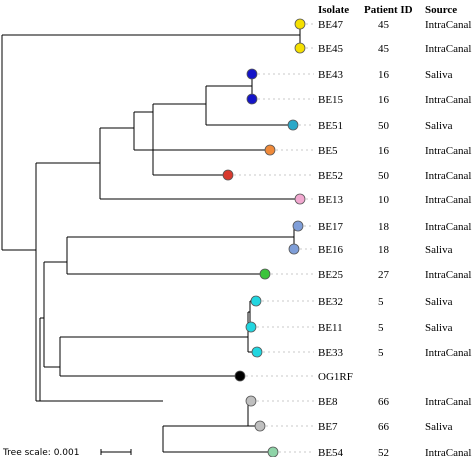 Image resolution: width=474 pixels, height=457 pixels. I want to click on isolate-label: BE43, so click(331, 75).